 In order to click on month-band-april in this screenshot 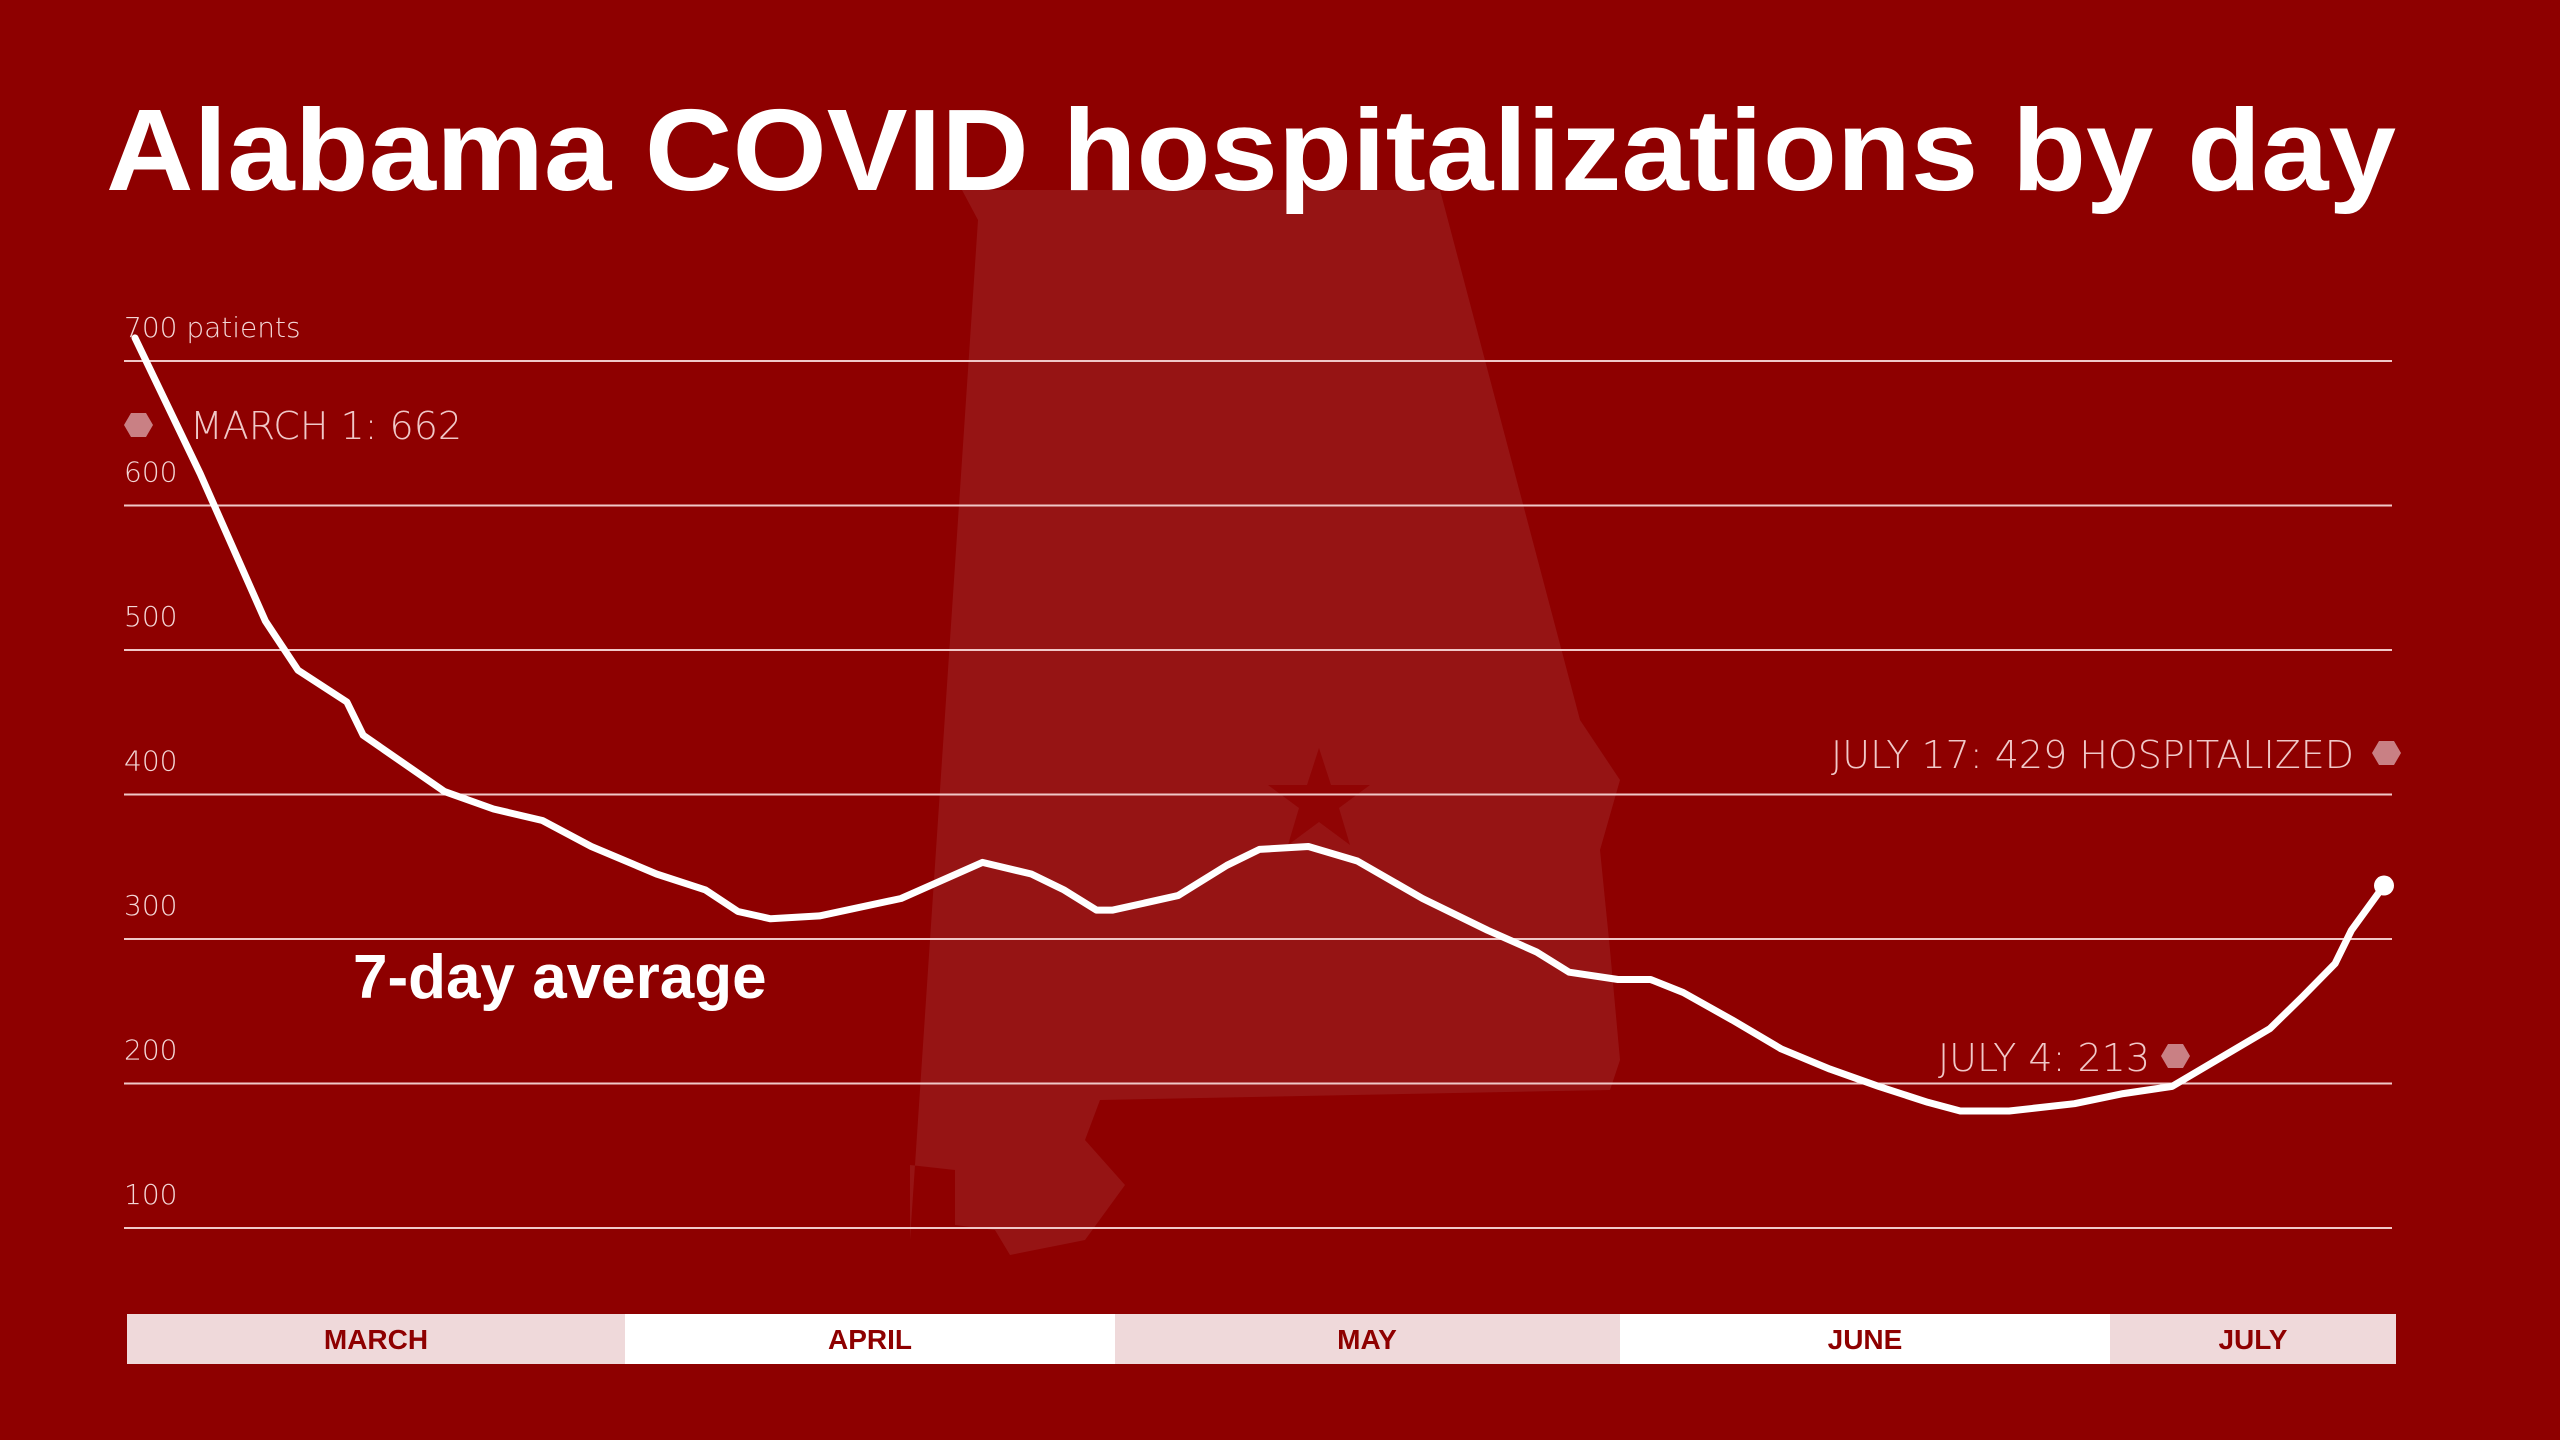, I will do `click(870, 1339)`.